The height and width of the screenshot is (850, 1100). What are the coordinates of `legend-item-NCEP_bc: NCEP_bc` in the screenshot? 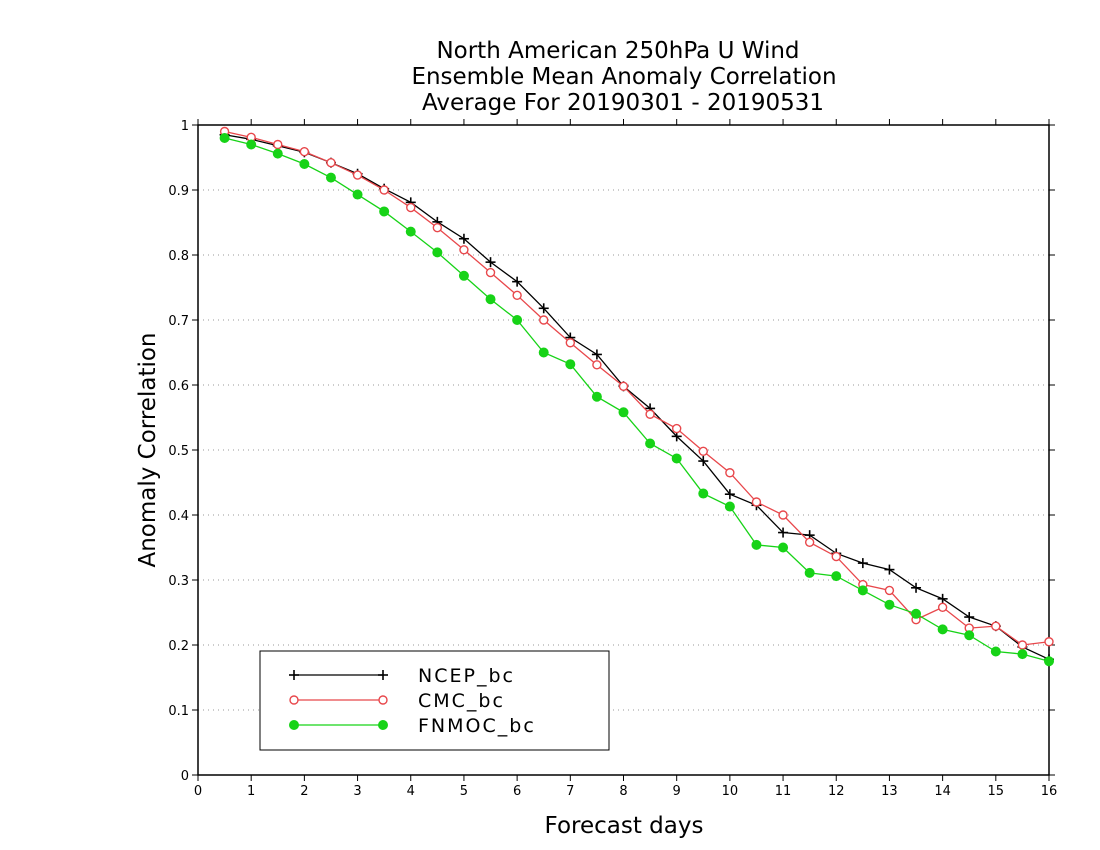 It's located at (401, 676).